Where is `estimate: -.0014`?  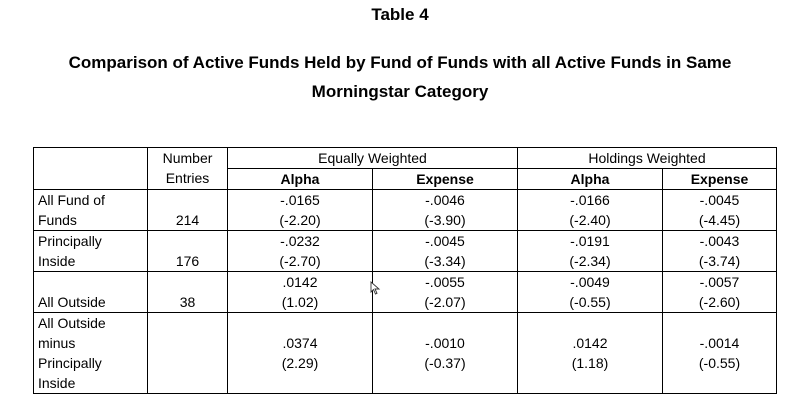
estimate: -.0014 is located at coordinates (719, 343).